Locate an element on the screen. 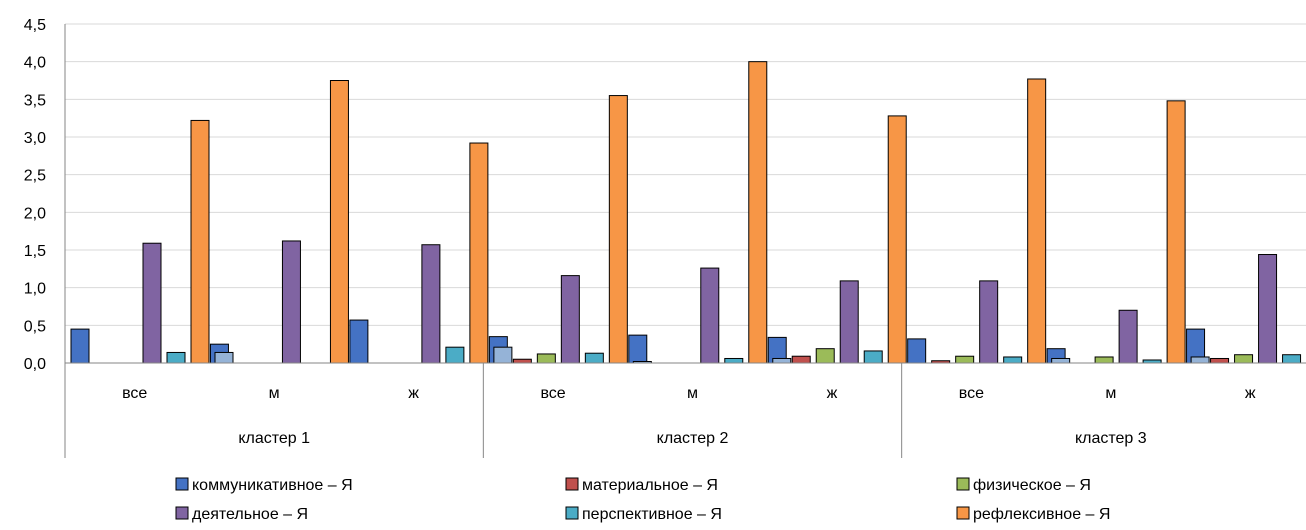 This screenshot has width=1306, height=530. y-tick-label: 2,5 is located at coordinates (35, 176).